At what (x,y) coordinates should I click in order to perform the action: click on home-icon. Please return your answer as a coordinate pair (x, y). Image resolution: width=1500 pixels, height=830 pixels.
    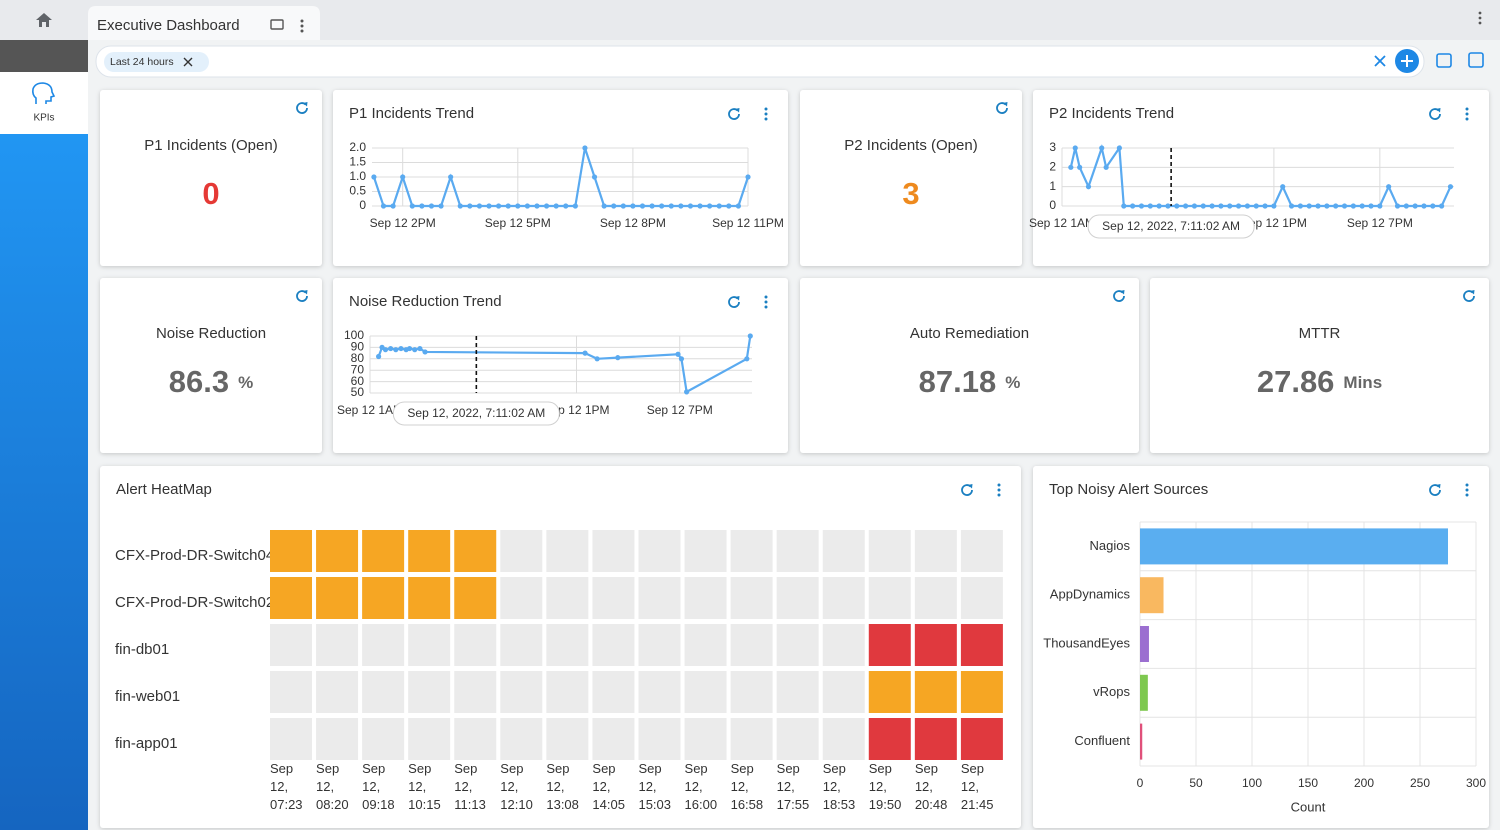
    Looking at the image, I should click on (44, 20).